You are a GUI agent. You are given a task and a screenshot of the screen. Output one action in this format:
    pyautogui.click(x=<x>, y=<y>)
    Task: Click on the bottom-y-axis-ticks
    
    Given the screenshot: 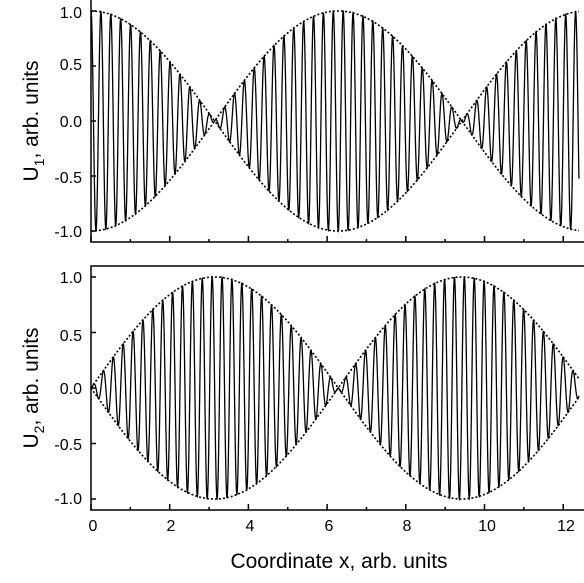 What is the action you would take?
    pyautogui.click(x=93, y=388)
    